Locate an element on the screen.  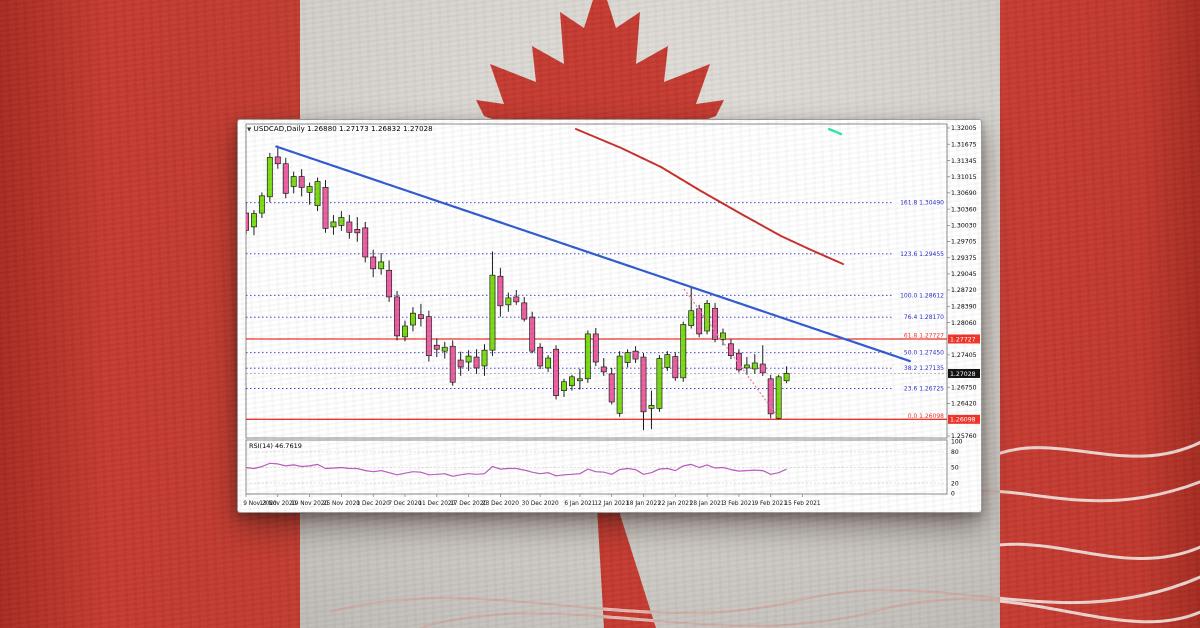
date-tick-label: 25 Nov 2020 is located at coordinates (341, 504).